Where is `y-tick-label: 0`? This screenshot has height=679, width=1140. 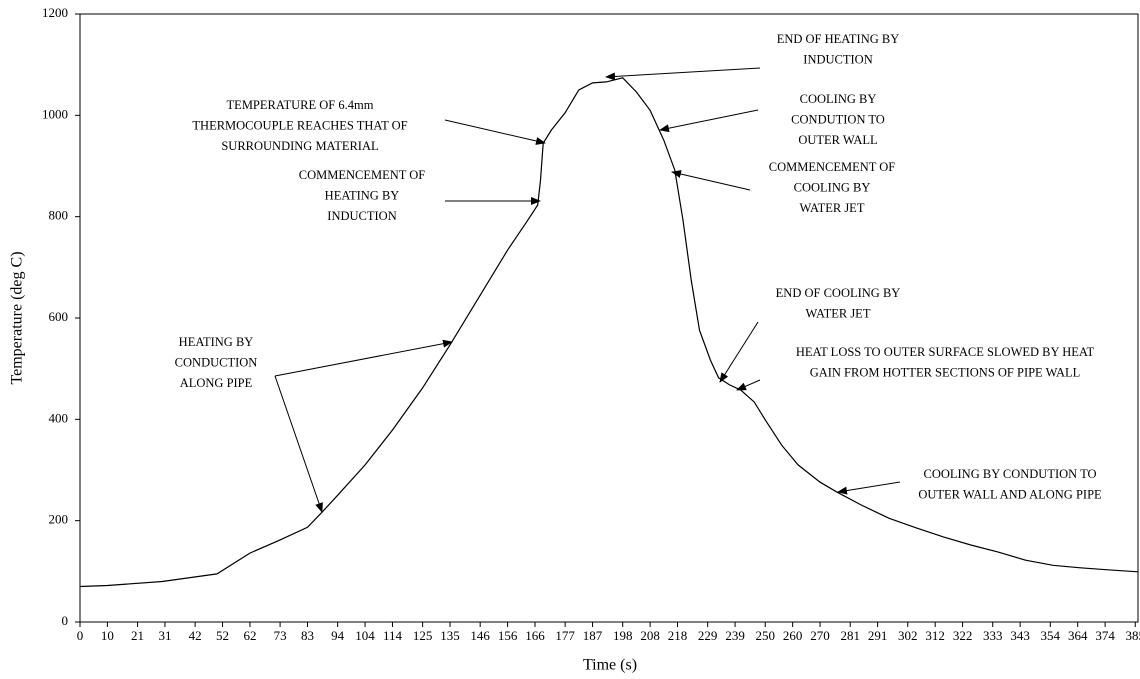 y-tick-label: 0 is located at coordinates (65, 620).